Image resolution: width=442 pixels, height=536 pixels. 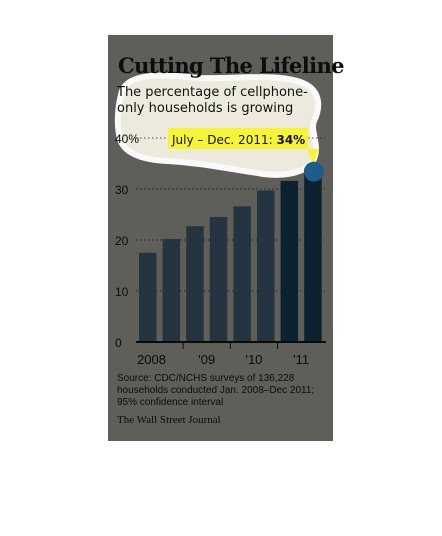 What do you see at coordinates (246, 155) in the screenshot?
I see `annotation-callout: July – Dec. 2011: 34%` at bounding box center [246, 155].